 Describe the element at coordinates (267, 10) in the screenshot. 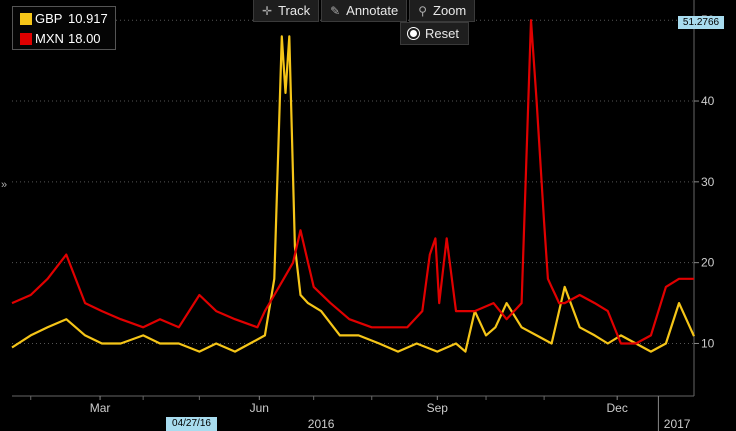

I see `crosshair-icon: ✛` at that location.